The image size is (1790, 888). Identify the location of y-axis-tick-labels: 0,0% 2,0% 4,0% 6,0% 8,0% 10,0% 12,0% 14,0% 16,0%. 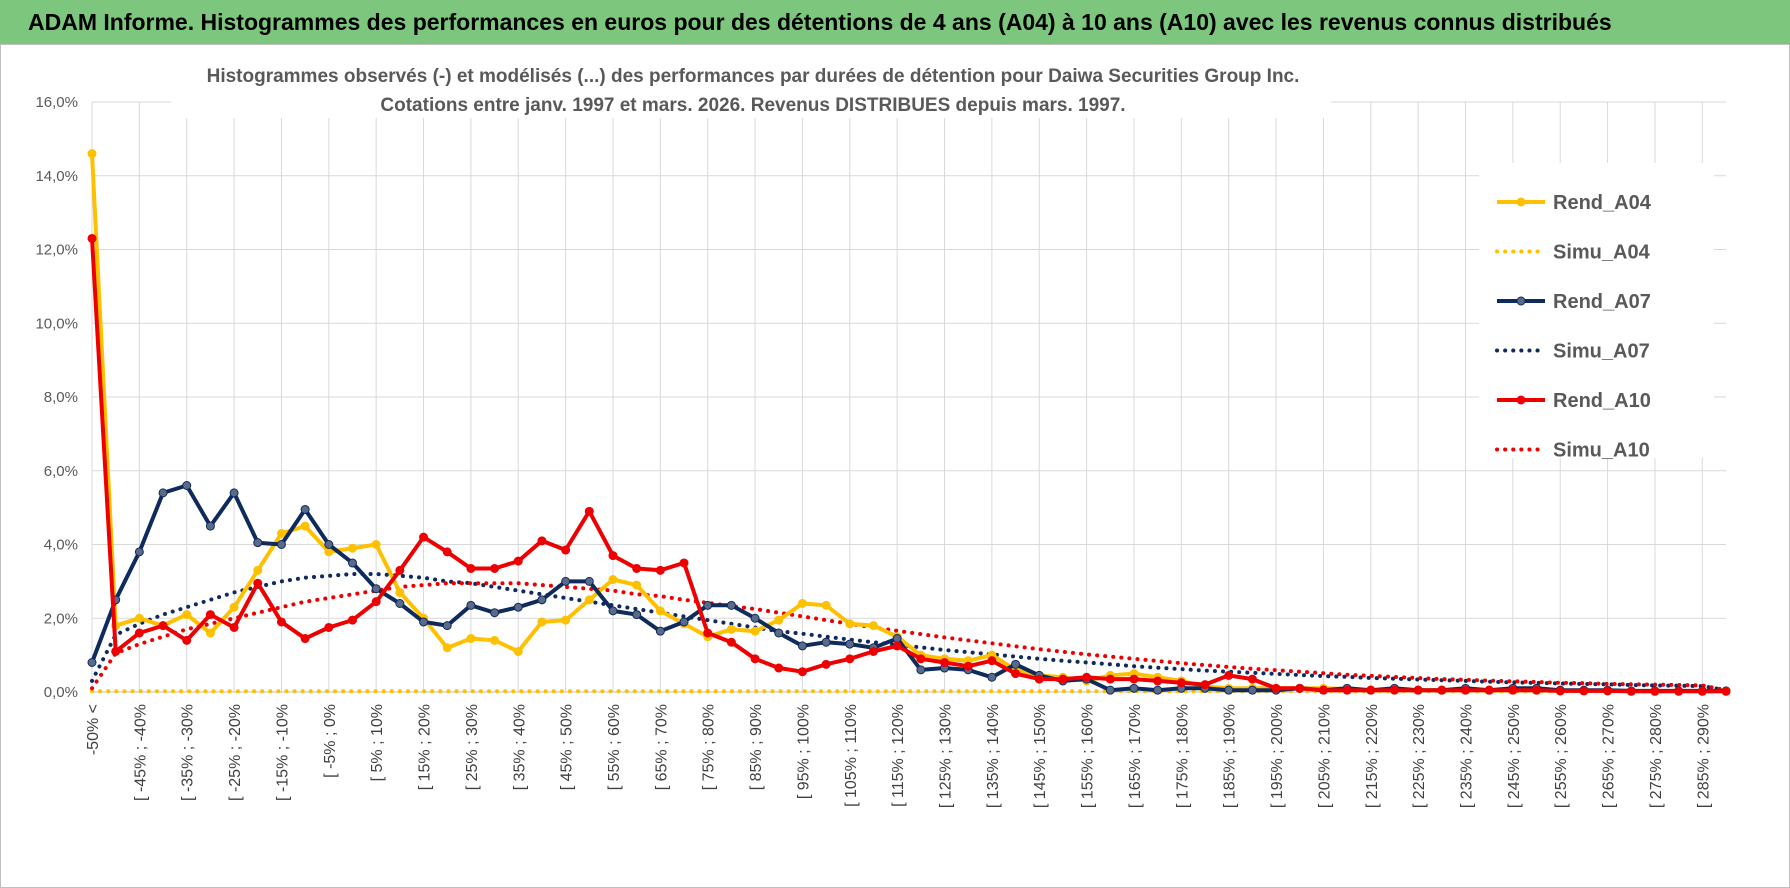
(56, 397).